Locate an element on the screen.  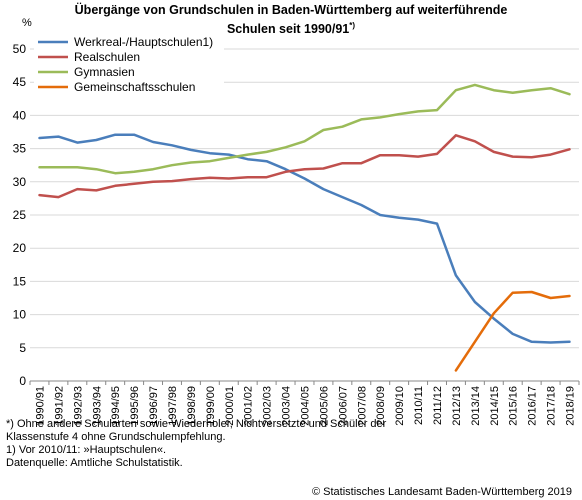
y-tick-label: 25 is located at coordinates (20, 215).